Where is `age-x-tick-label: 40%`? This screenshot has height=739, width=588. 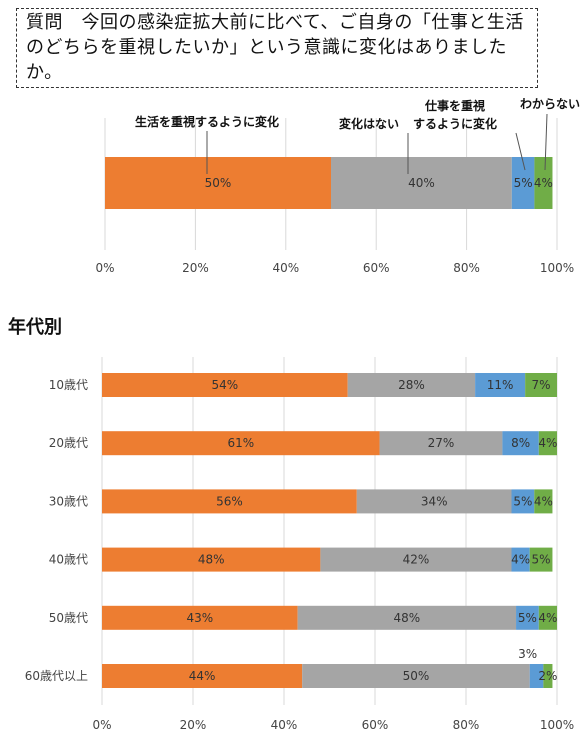
age-x-tick-label: 40% is located at coordinates (284, 725).